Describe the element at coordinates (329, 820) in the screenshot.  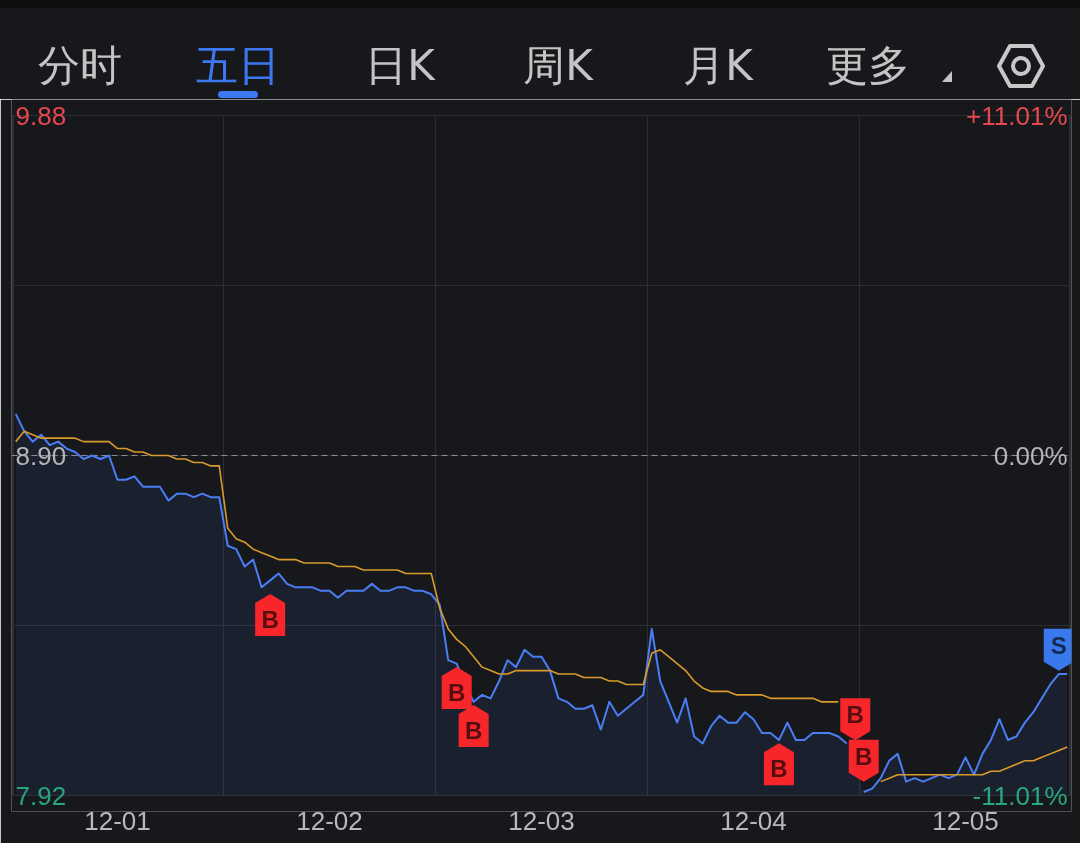
I see `x-tick-label: 12-02` at that location.